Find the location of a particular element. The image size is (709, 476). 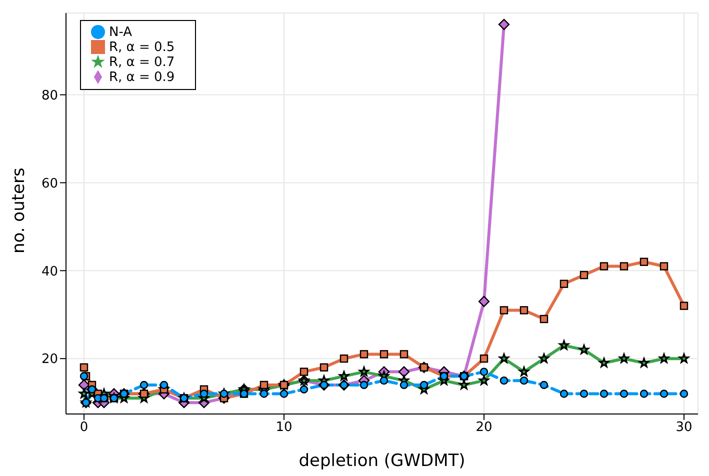

x-tick-label: 30 is located at coordinates (684, 428).